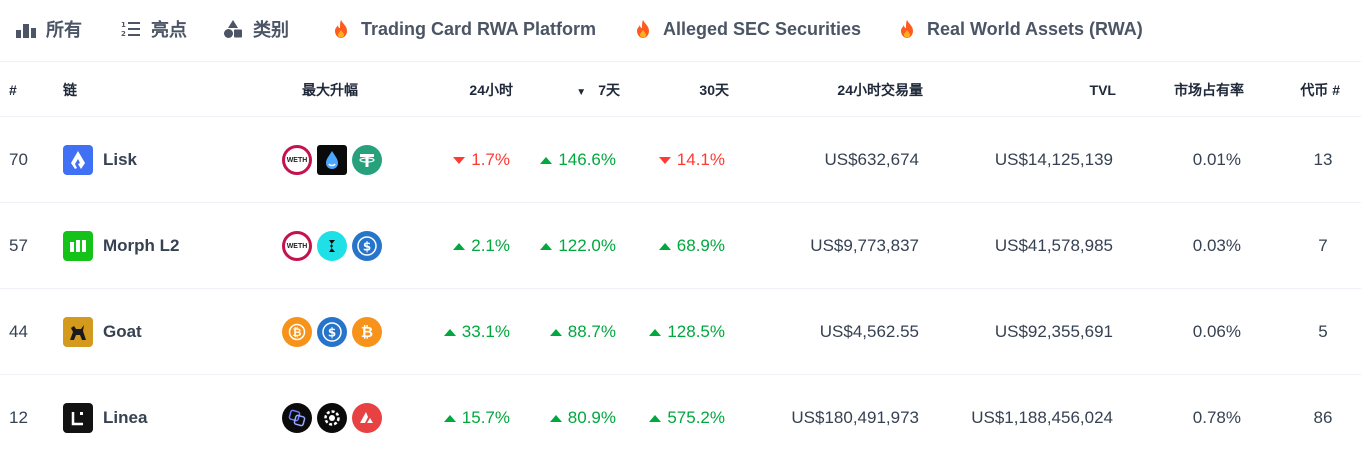  Describe the element at coordinates (123, 34) in the screenshot. I see `svg-text: 2` at that location.